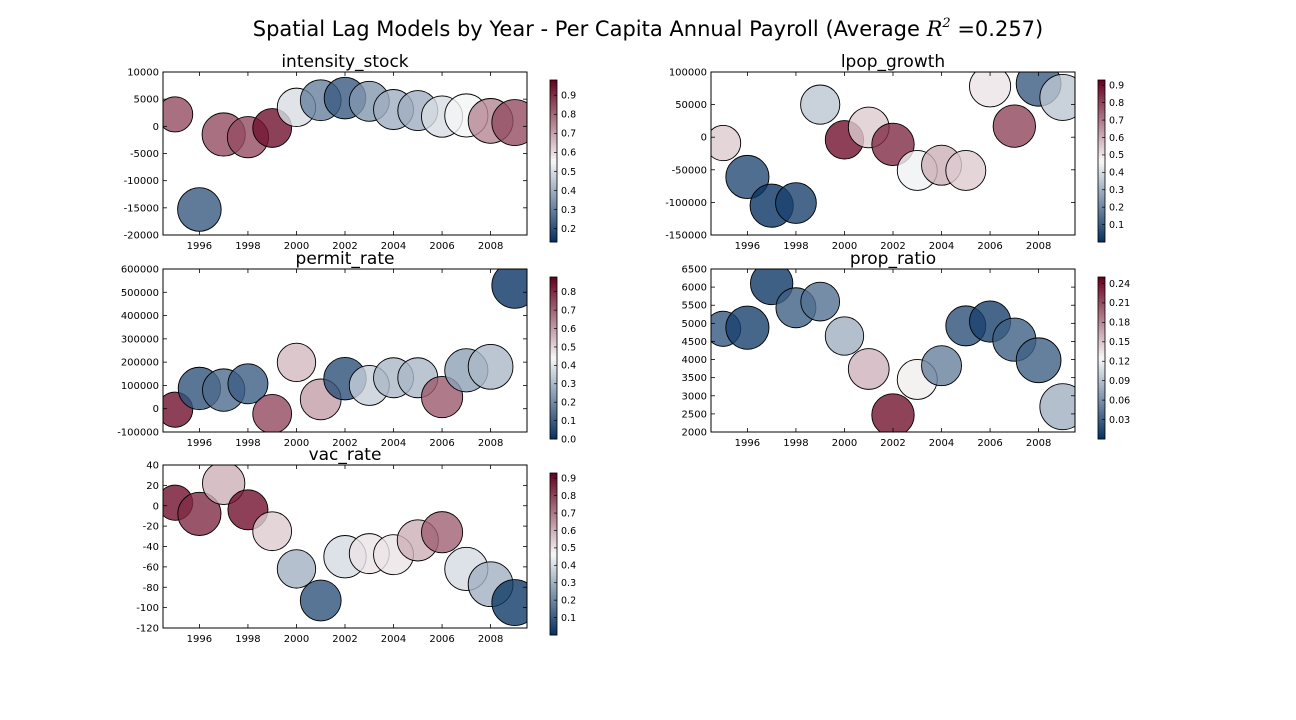  What do you see at coordinates (490, 443) in the screenshot?
I see `x-tick-label: 2008` at bounding box center [490, 443].